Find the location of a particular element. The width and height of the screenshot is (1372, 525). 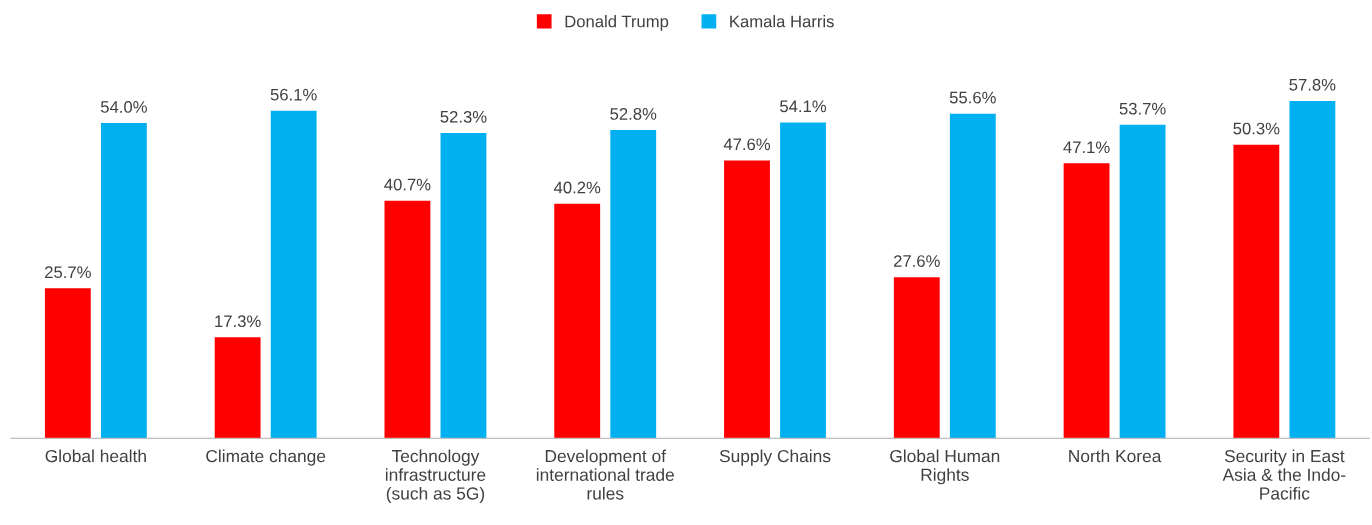

legend-label: Donald Trump is located at coordinates (617, 23).